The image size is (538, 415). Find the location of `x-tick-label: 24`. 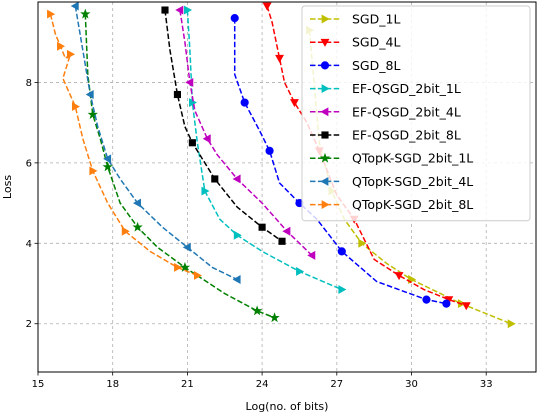

x-tick-label: 24 is located at coordinates (262, 384).